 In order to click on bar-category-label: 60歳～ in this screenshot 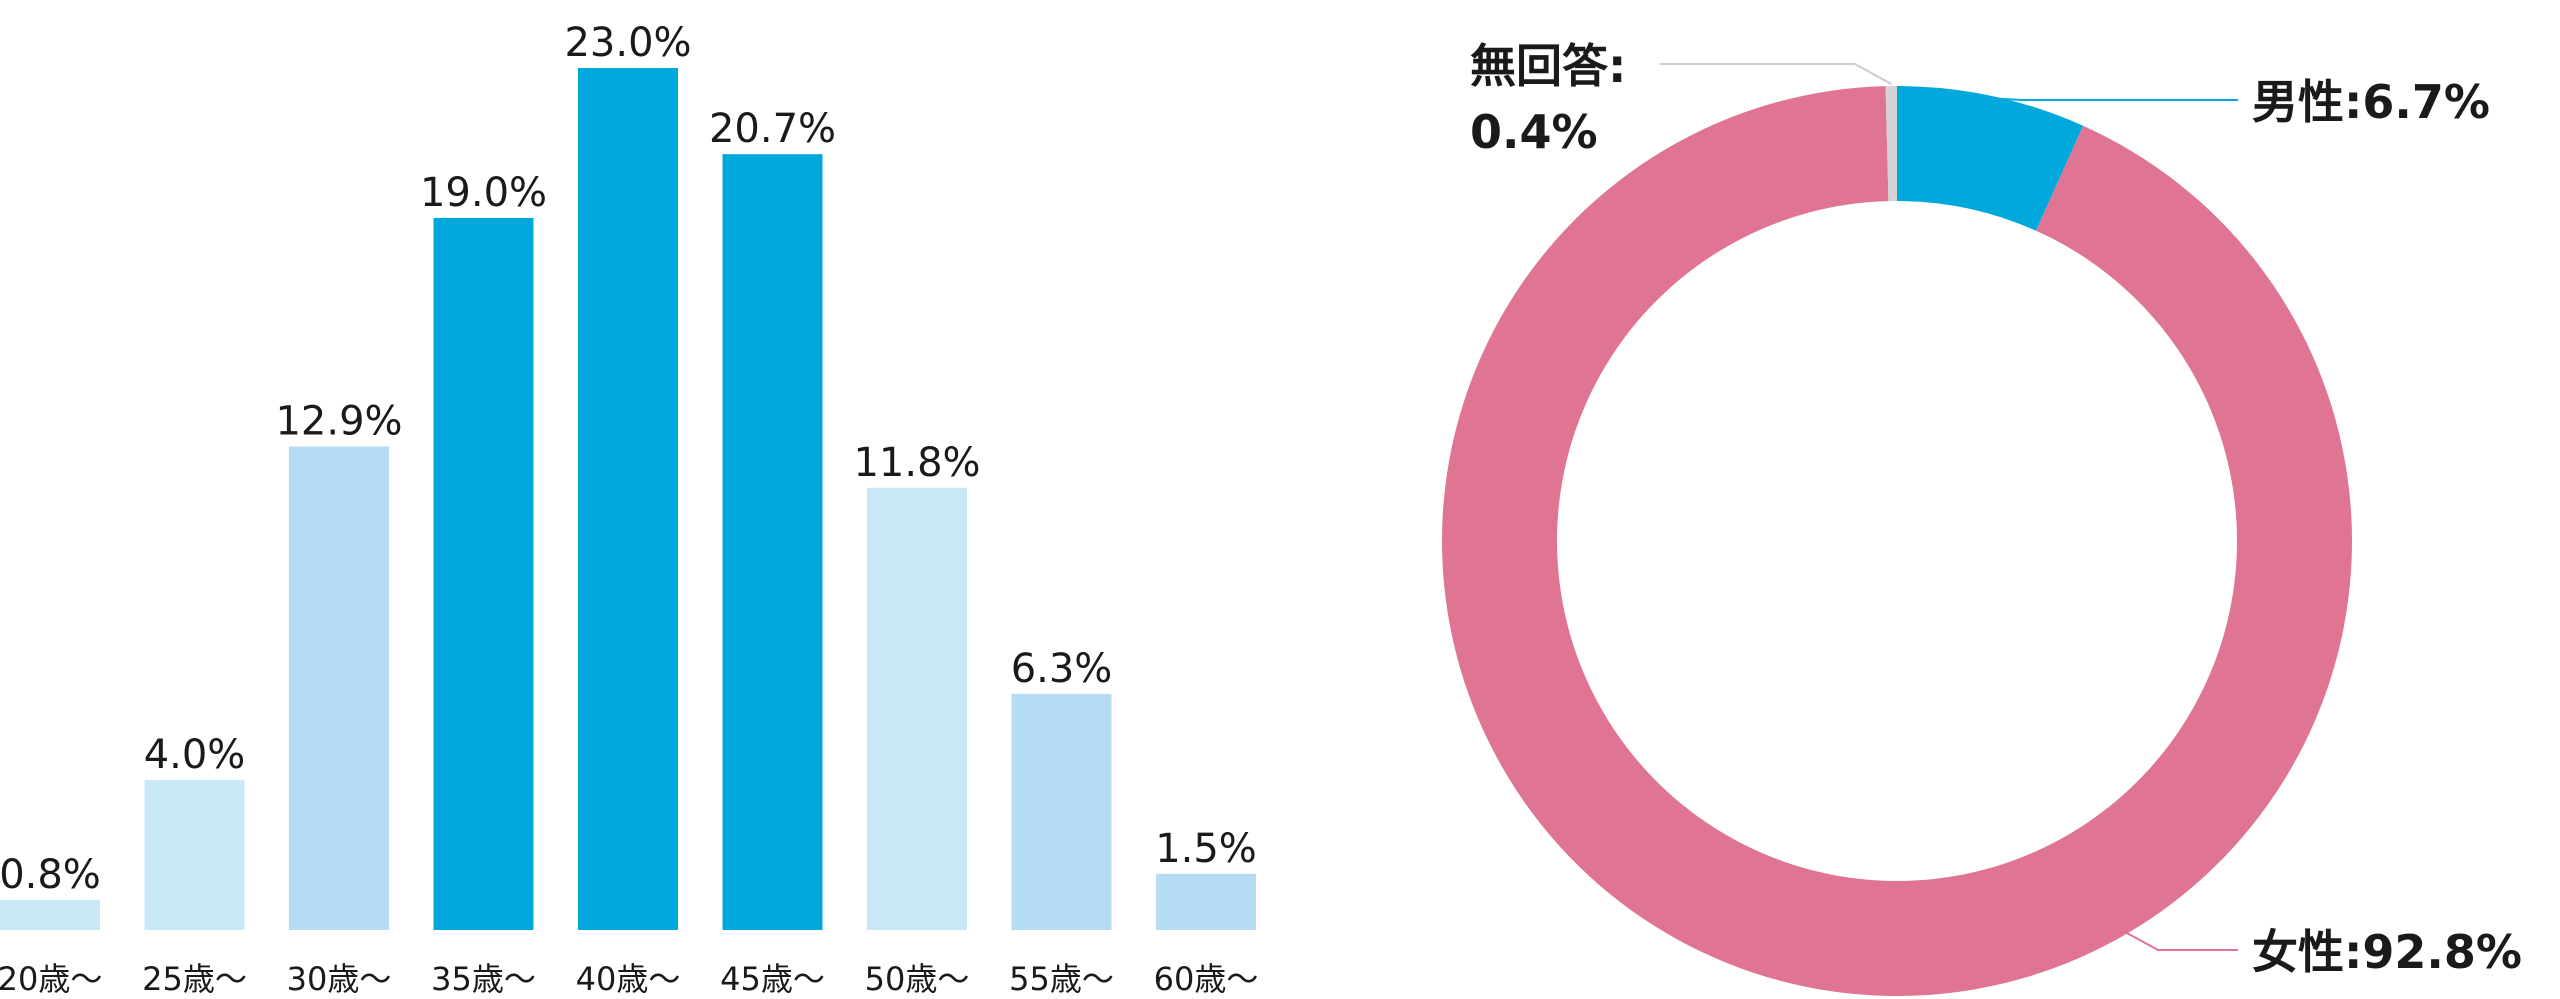, I will do `click(1206, 979)`.